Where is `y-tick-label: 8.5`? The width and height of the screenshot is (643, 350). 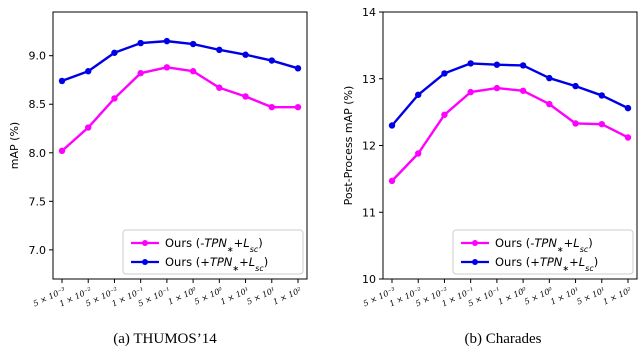
y-tick-label: 8.5 is located at coordinates (38, 104).